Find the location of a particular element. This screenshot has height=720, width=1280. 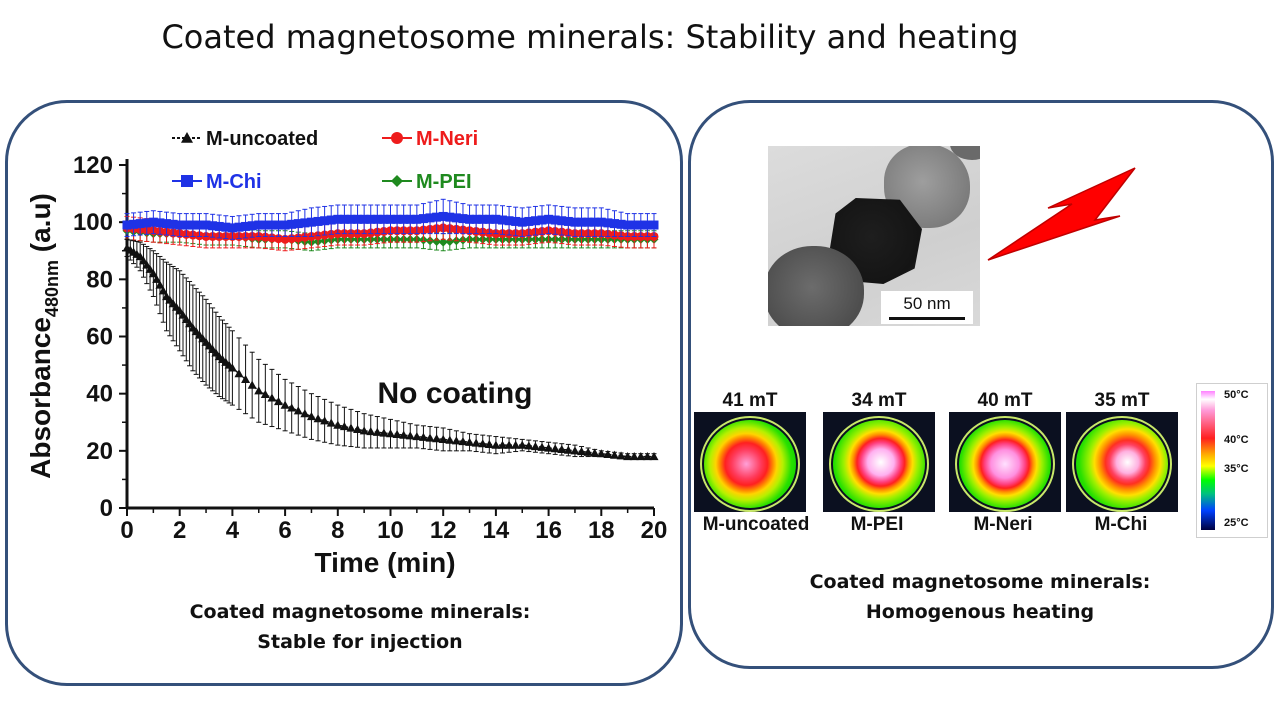

thermal-image-uncoated is located at coordinates (750, 462).